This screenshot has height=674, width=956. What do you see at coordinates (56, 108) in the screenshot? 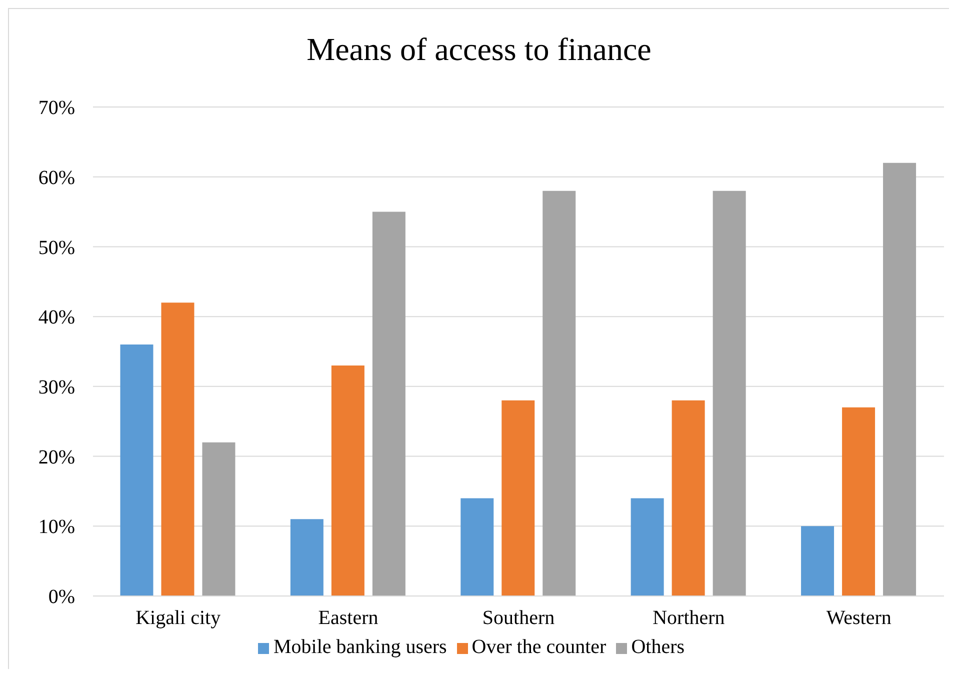
I see `y-tick-label: 70%` at bounding box center [56, 108].